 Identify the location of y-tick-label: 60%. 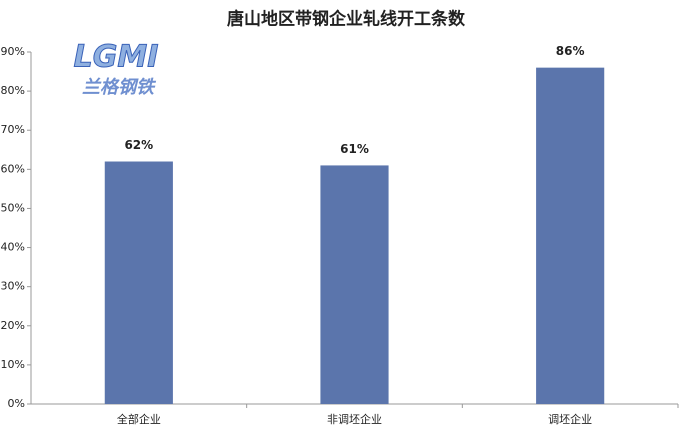
(13, 168).